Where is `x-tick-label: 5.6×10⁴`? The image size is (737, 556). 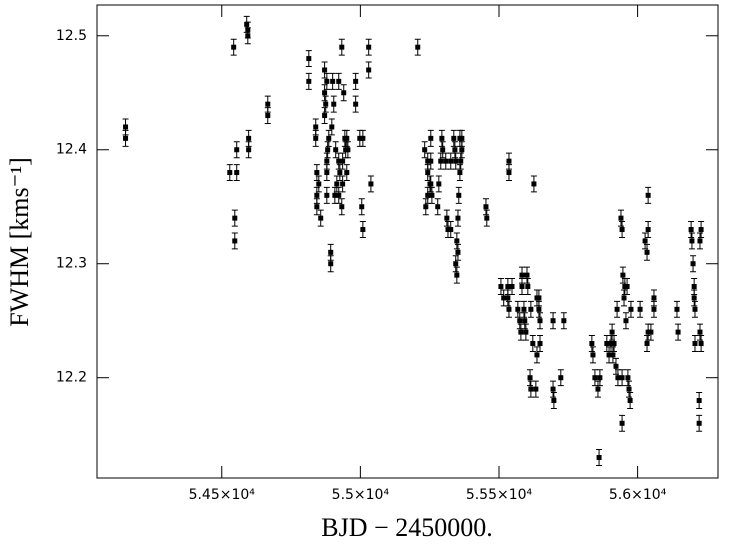 x-tick-label: 5.6×10⁴ is located at coordinates (638, 495).